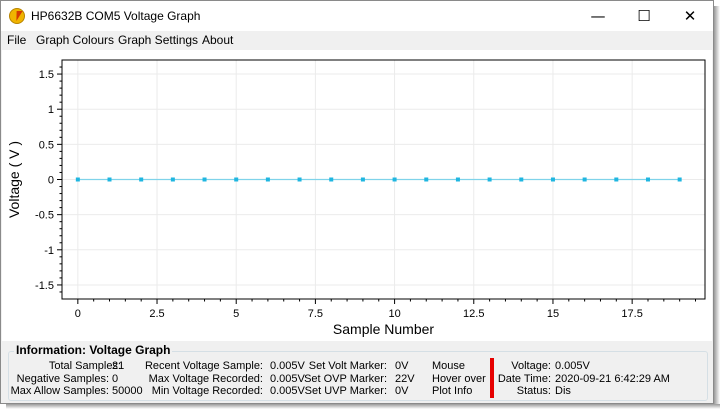  I want to click on menu-about: About, so click(218, 40).